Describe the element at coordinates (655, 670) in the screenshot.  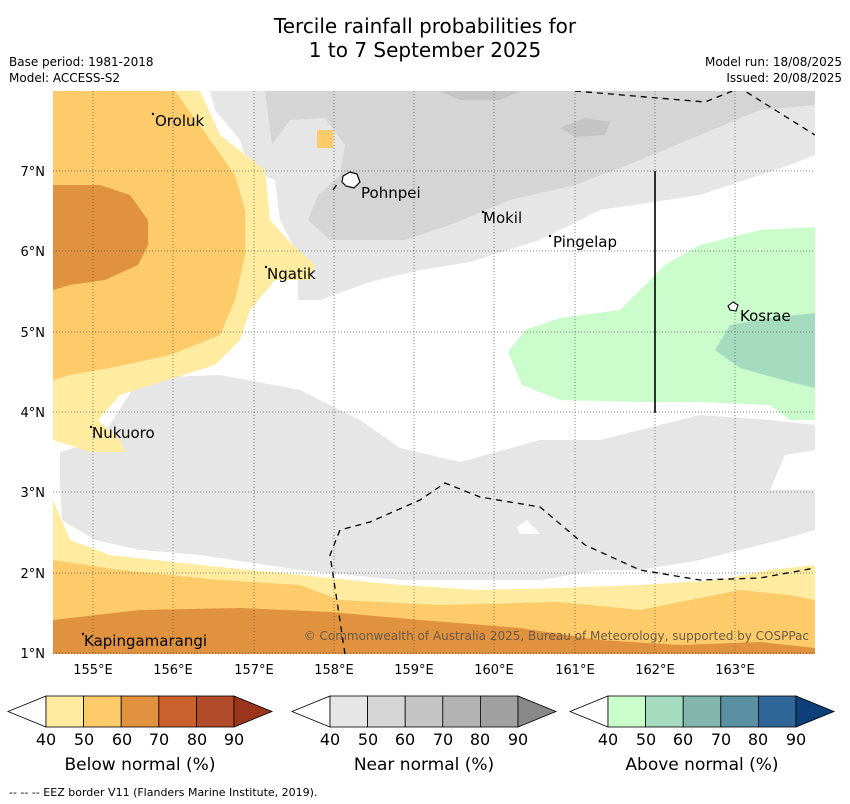
I see `lon-tick-label: 162°E` at that location.